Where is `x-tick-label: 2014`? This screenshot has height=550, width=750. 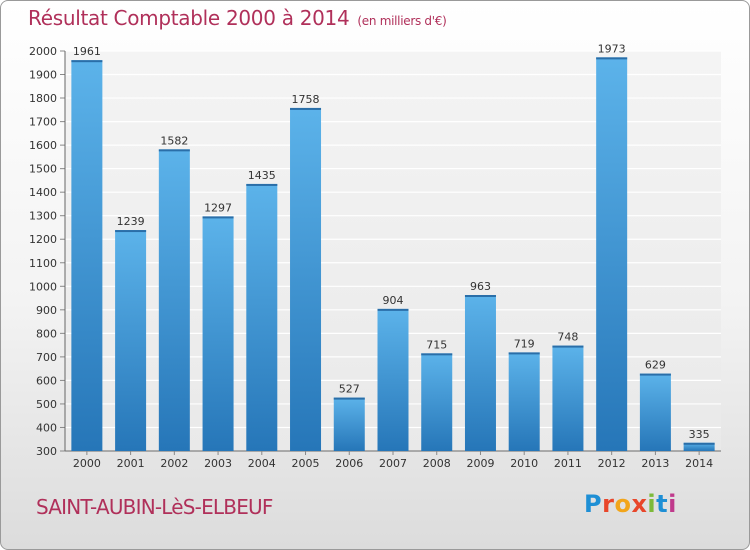 x-tick-label: 2014 is located at coordinates (699, 463).